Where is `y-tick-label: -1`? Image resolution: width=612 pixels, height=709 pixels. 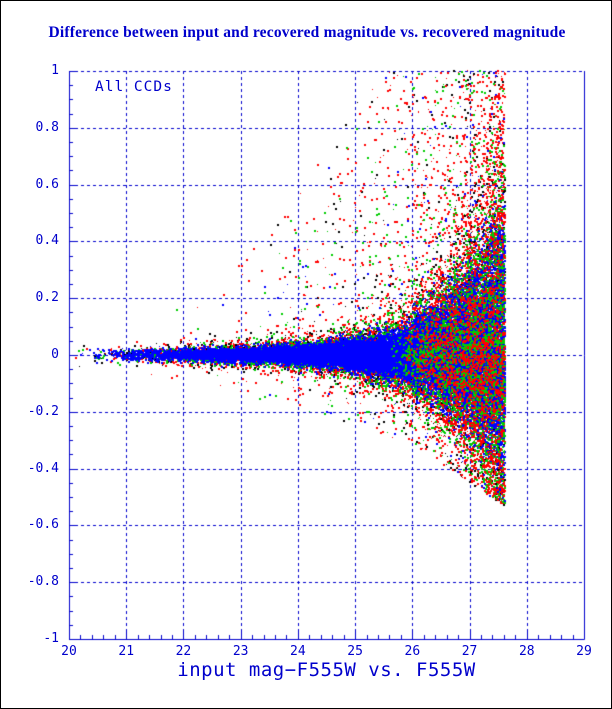 y-tick-label: -1 is located at coordinates (51, 638).